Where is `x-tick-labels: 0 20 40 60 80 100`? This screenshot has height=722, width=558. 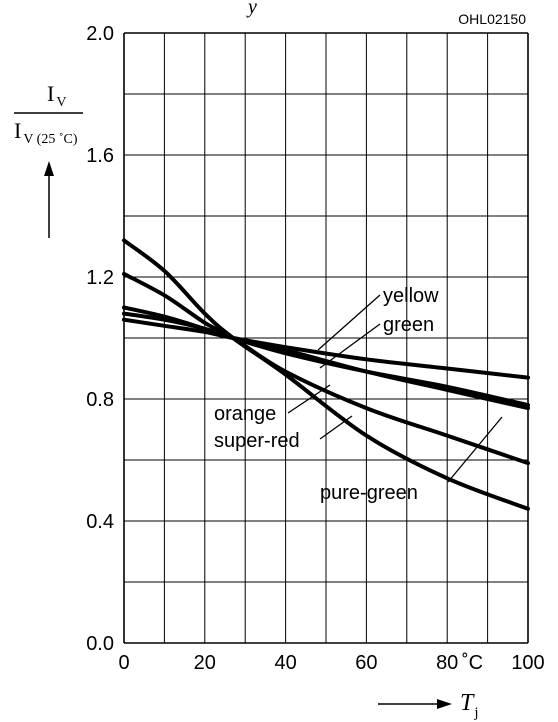
x-tick-labels: 0 20 40 60 80 100 is located at coordinates (331, 663).